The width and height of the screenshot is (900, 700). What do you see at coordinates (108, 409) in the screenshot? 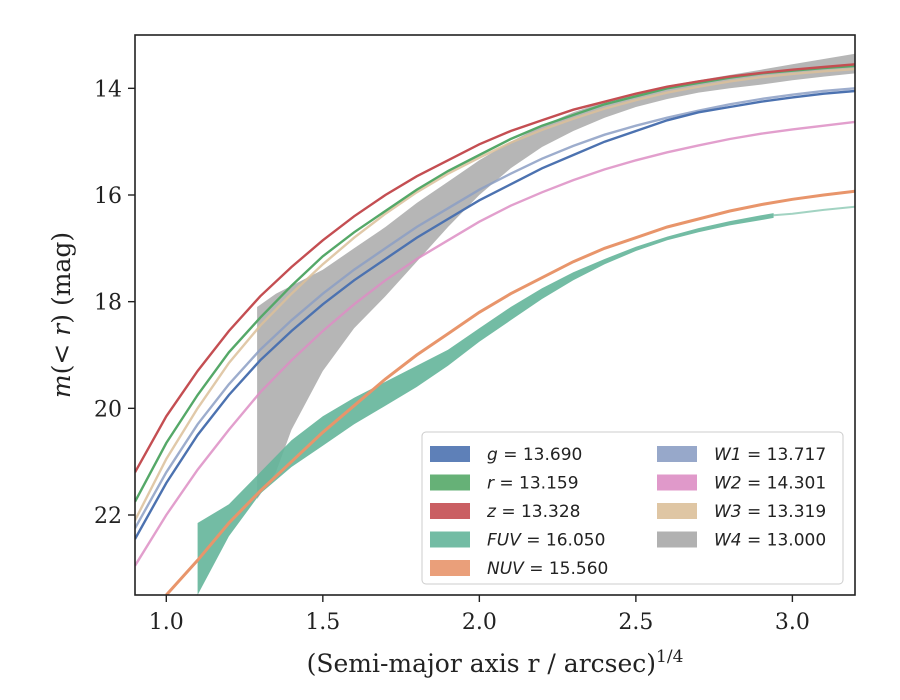
I see `y-tick-label: 20` at bounding box center [108, 409].